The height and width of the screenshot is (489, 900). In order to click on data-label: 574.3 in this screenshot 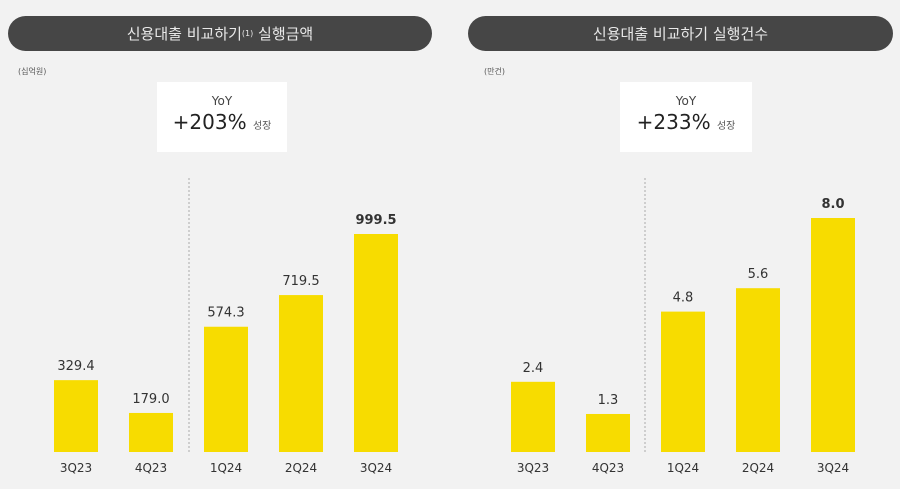, I will do `click(225, 313)`.